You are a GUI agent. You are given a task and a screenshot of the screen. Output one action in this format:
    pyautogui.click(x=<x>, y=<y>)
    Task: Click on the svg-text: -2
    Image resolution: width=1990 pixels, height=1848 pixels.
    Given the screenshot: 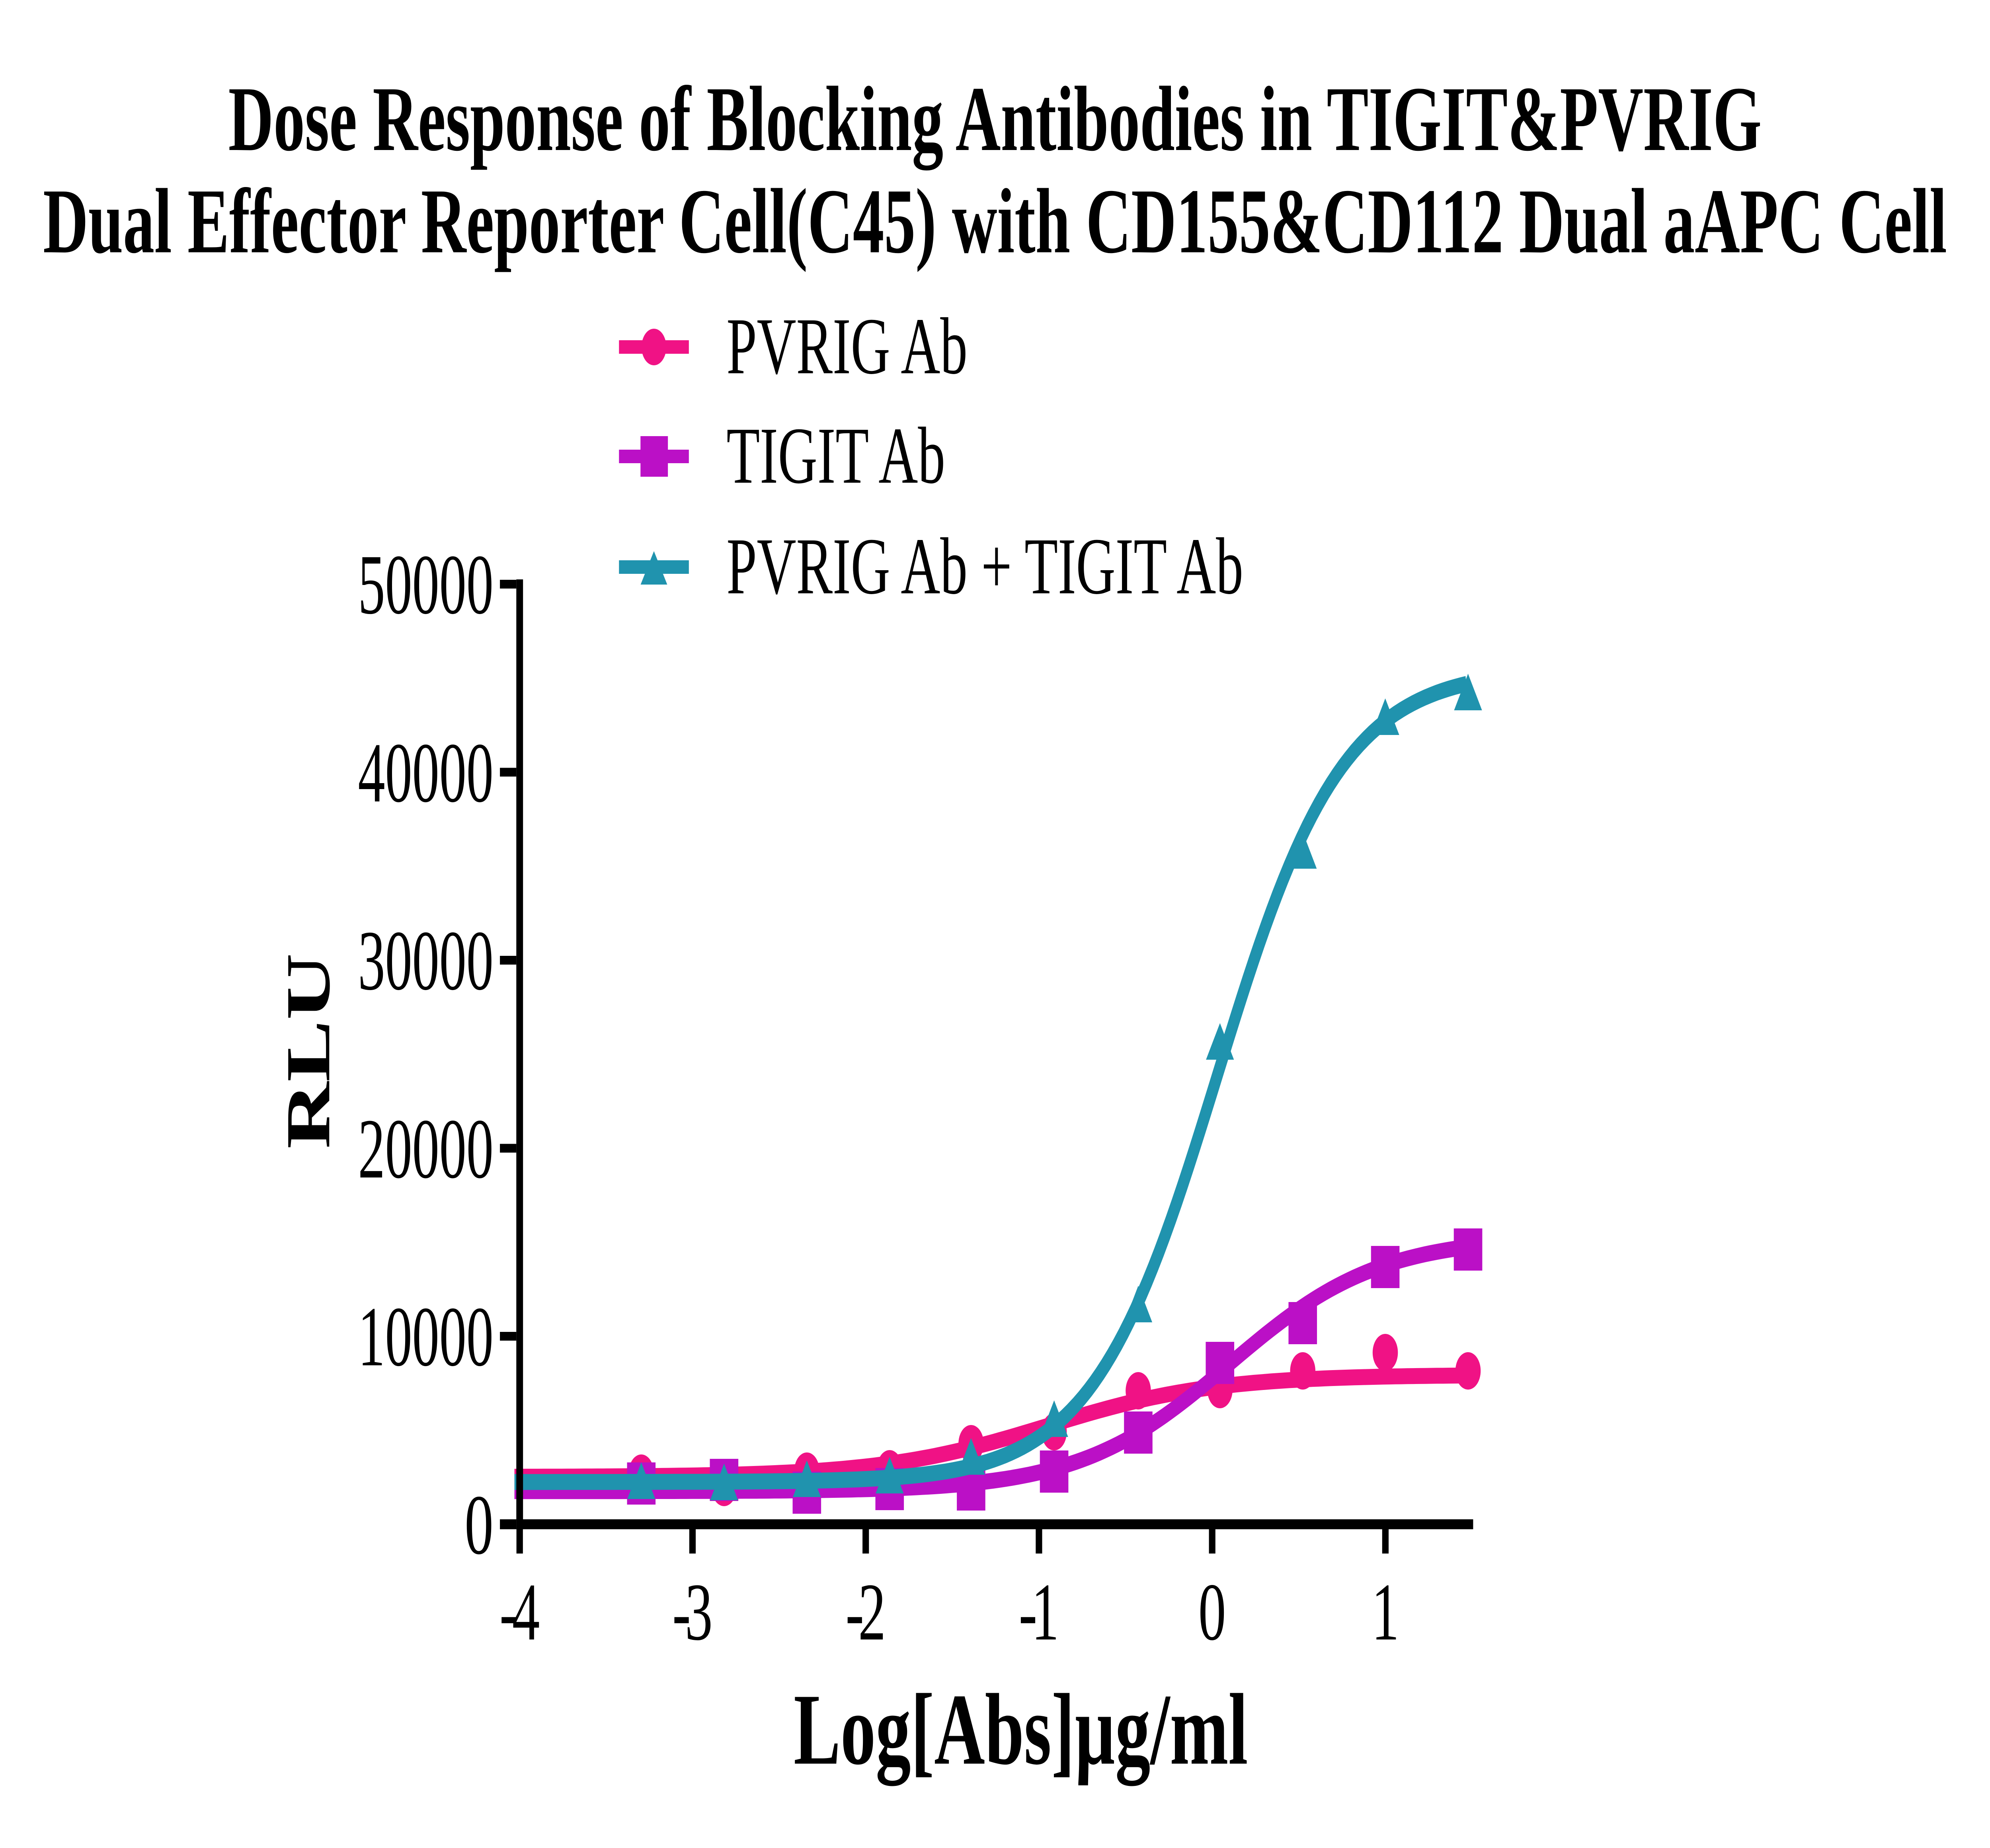 What is the action you would take?
    pyautogui.click(x=866, y=1613)
    